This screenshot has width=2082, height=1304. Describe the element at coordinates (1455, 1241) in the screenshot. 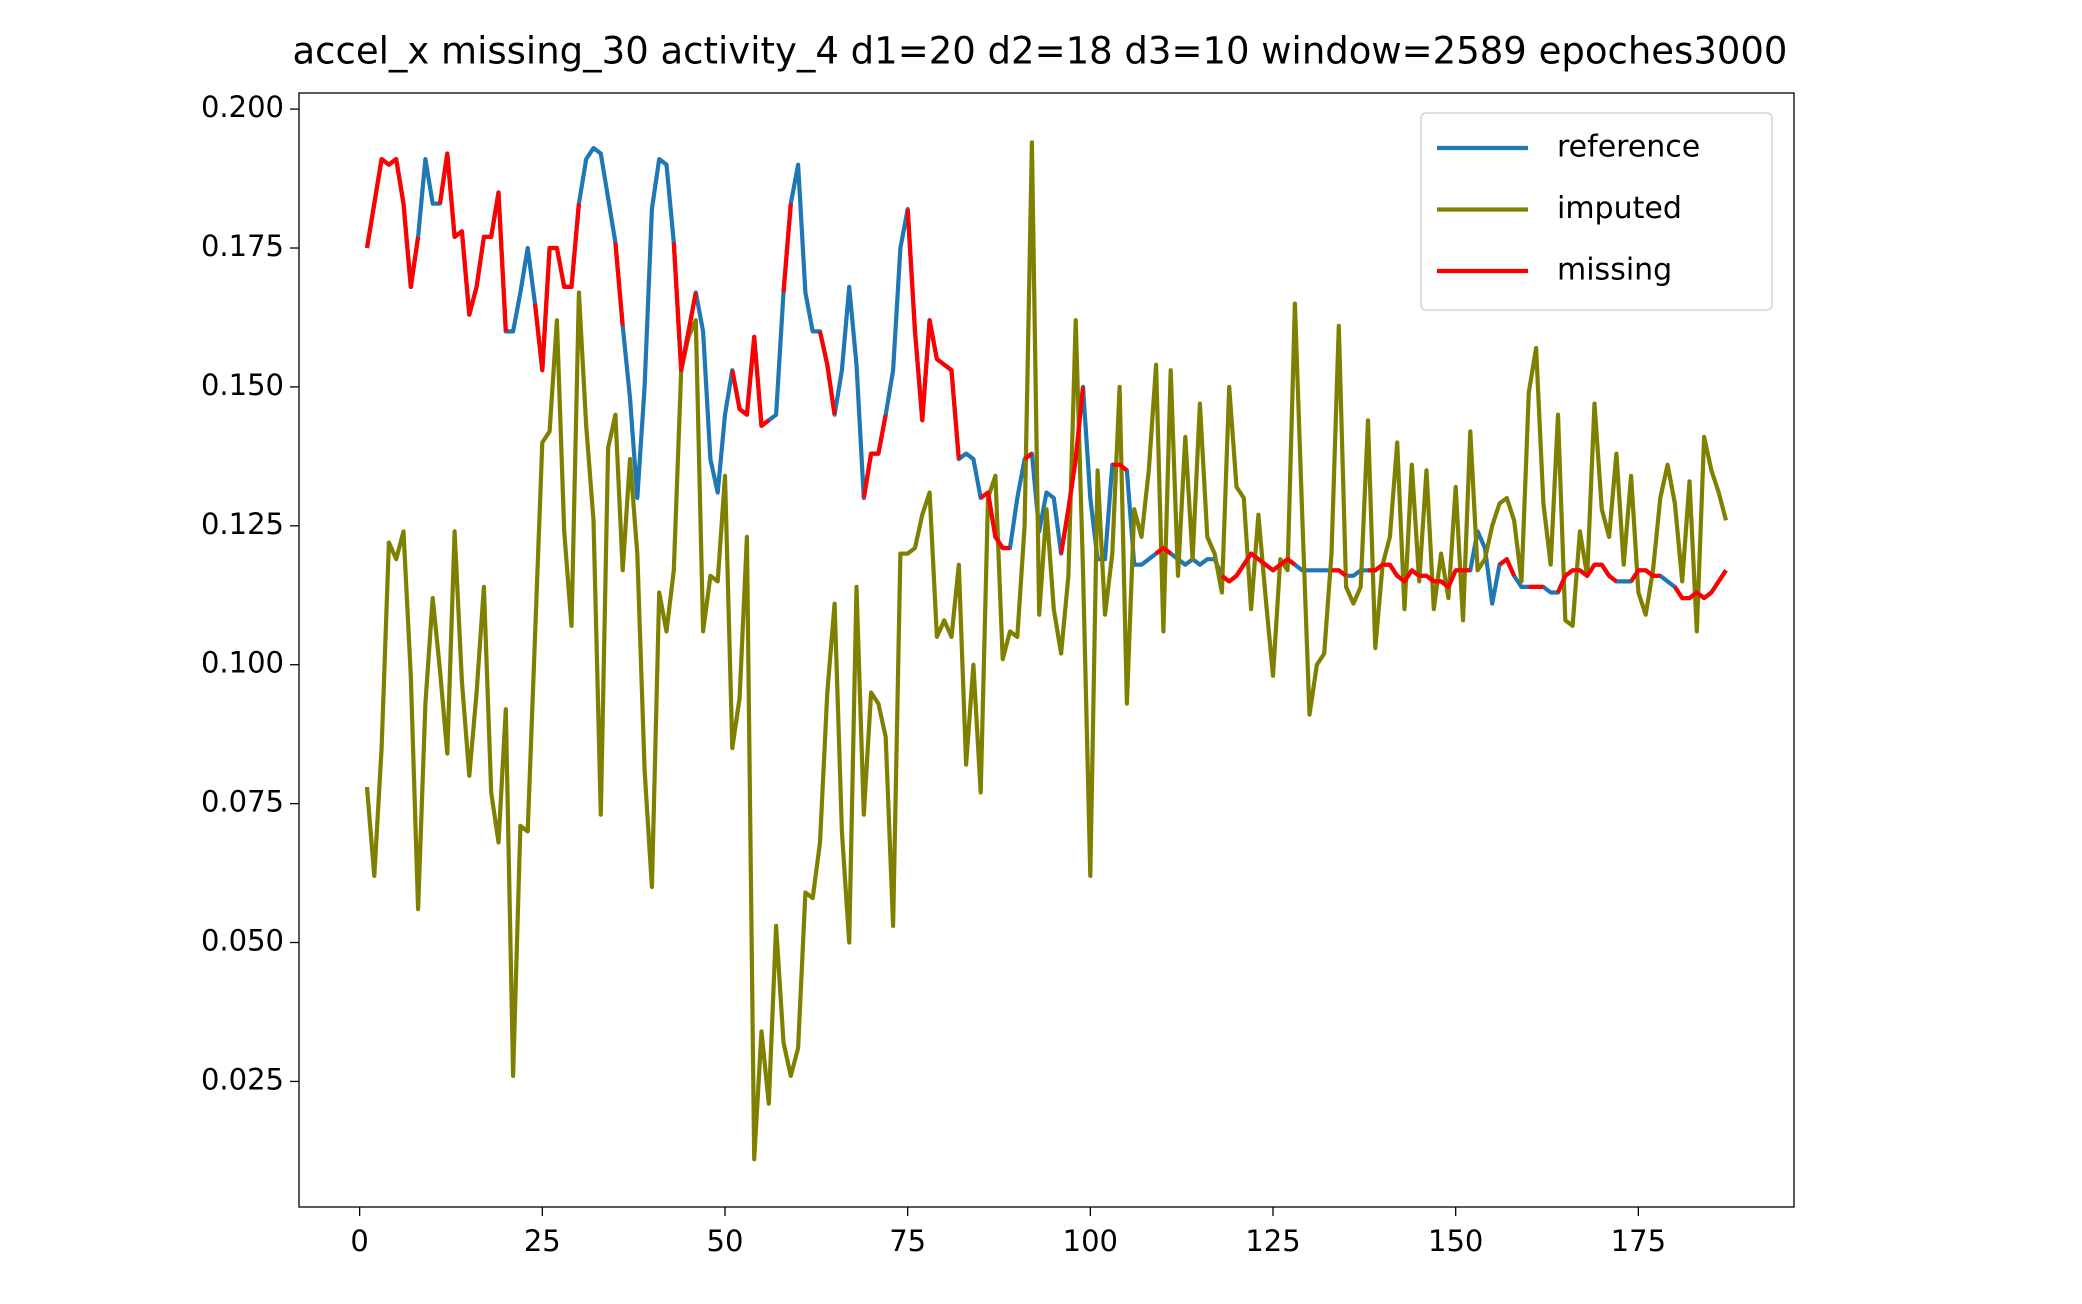

I see `x-tick-label: 150` at that location.